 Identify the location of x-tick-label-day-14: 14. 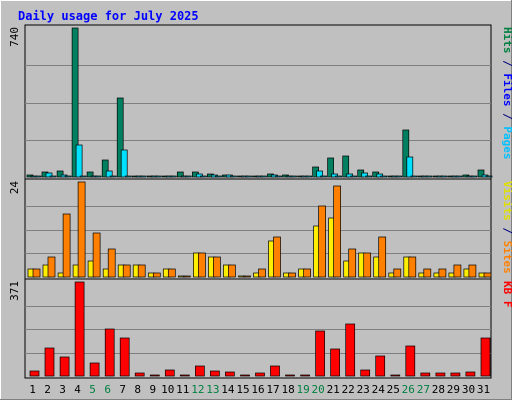
(228, 389).